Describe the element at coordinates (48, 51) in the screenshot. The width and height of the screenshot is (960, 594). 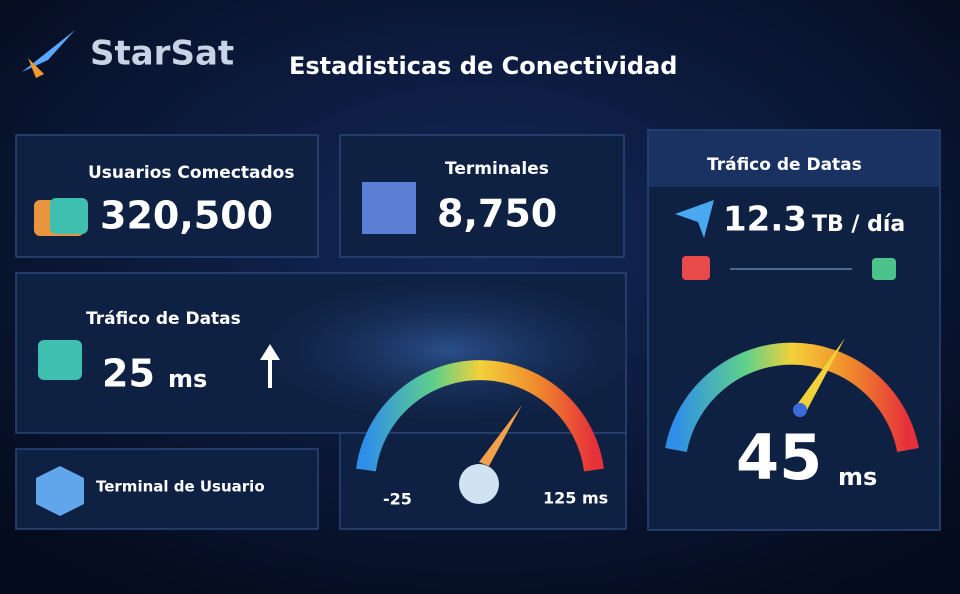
I see `logo-icon` at that location.